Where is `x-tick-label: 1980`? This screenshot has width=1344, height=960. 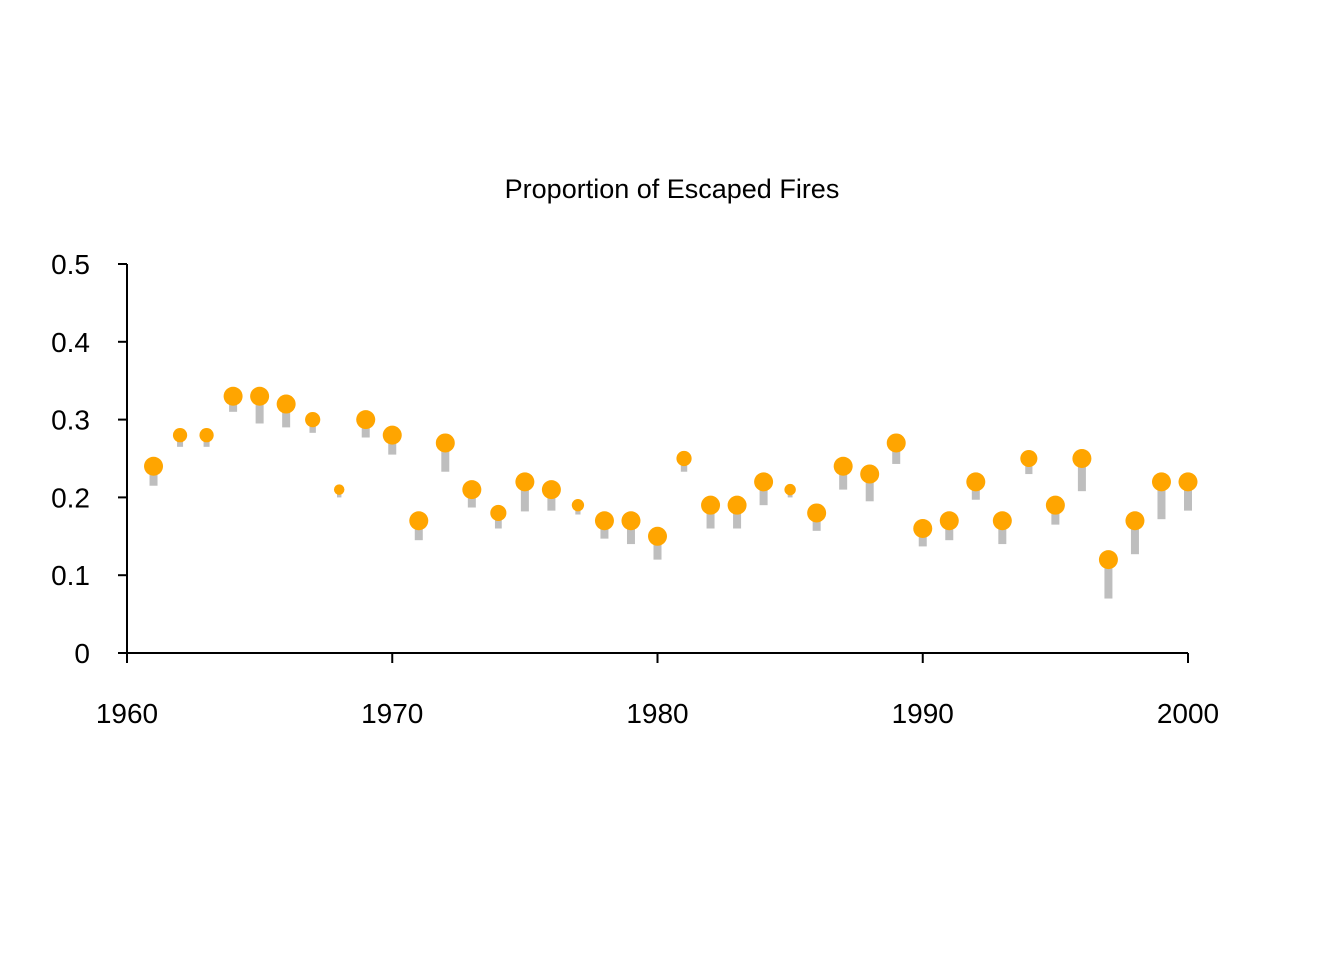
x-tick-label: 1980 is located at coordinates (657, 713).